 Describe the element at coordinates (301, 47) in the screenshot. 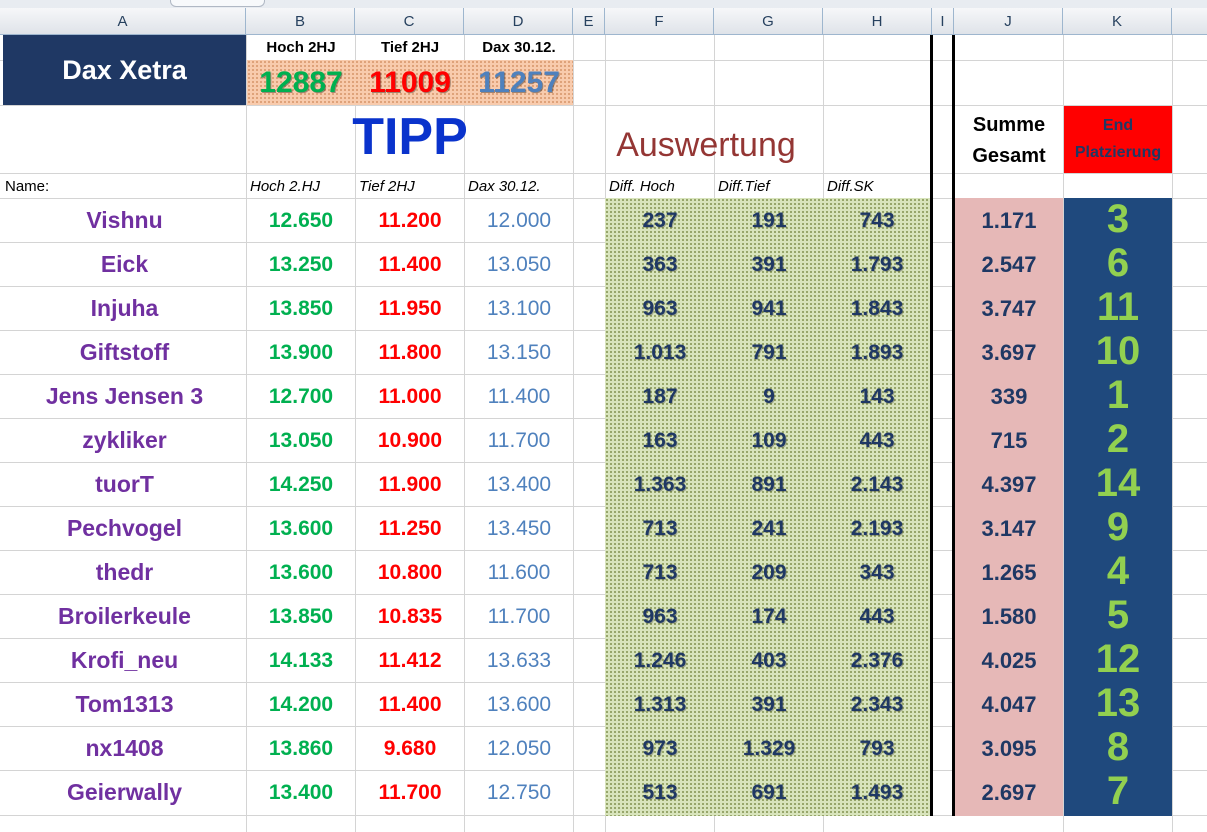

I see `hoch-label: Hoch 2HJ` at that location.